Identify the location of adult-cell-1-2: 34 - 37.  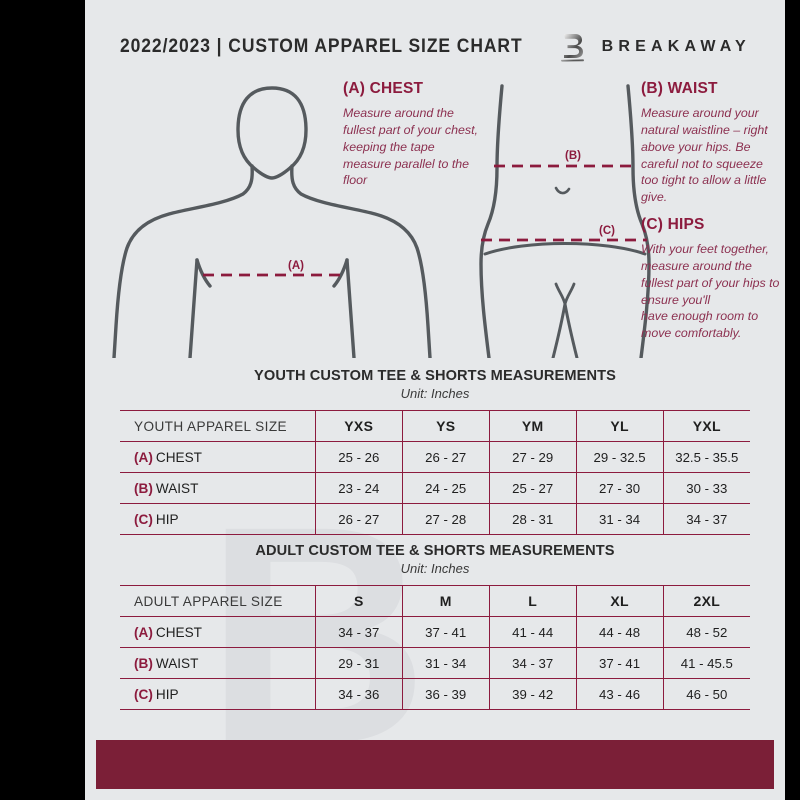
(532, 663).